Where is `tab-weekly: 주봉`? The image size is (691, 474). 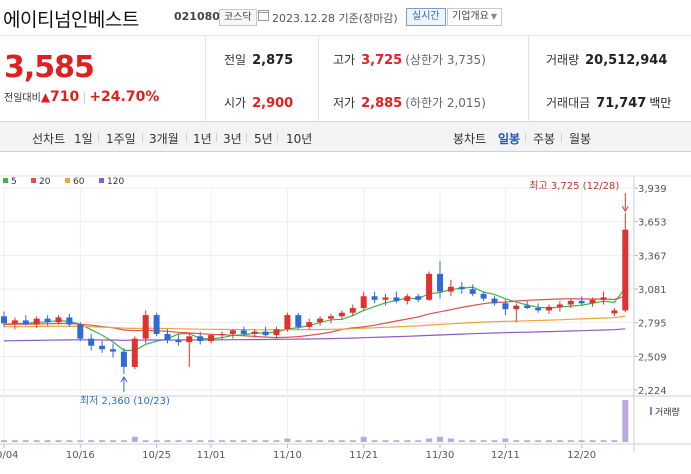
tab-weekly: 주봉 is located at coordinates (544, 139).